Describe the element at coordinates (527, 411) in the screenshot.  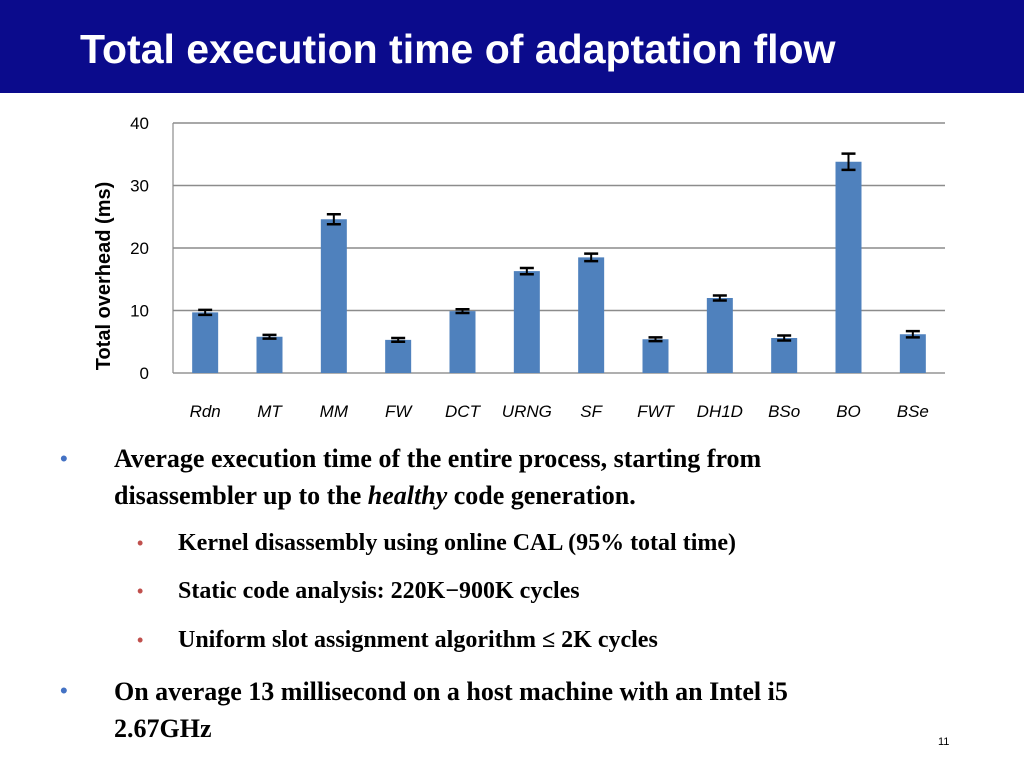
I see `x-tick-label-URNG: URNG` at that location.